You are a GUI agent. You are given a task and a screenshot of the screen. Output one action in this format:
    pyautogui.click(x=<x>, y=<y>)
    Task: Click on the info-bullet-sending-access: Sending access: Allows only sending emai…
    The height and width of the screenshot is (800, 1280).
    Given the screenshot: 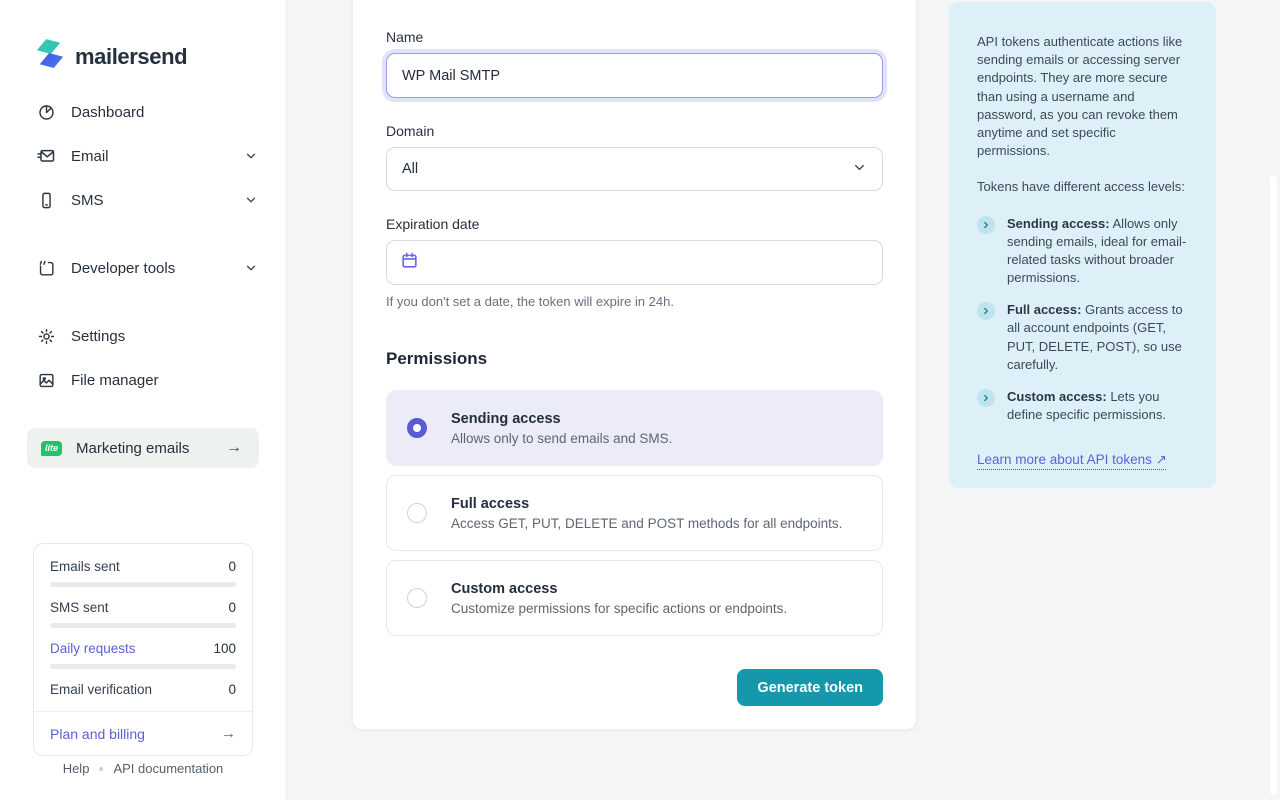 What is the action you would take?
    pyautogui.click(x=1082, y=251)
    